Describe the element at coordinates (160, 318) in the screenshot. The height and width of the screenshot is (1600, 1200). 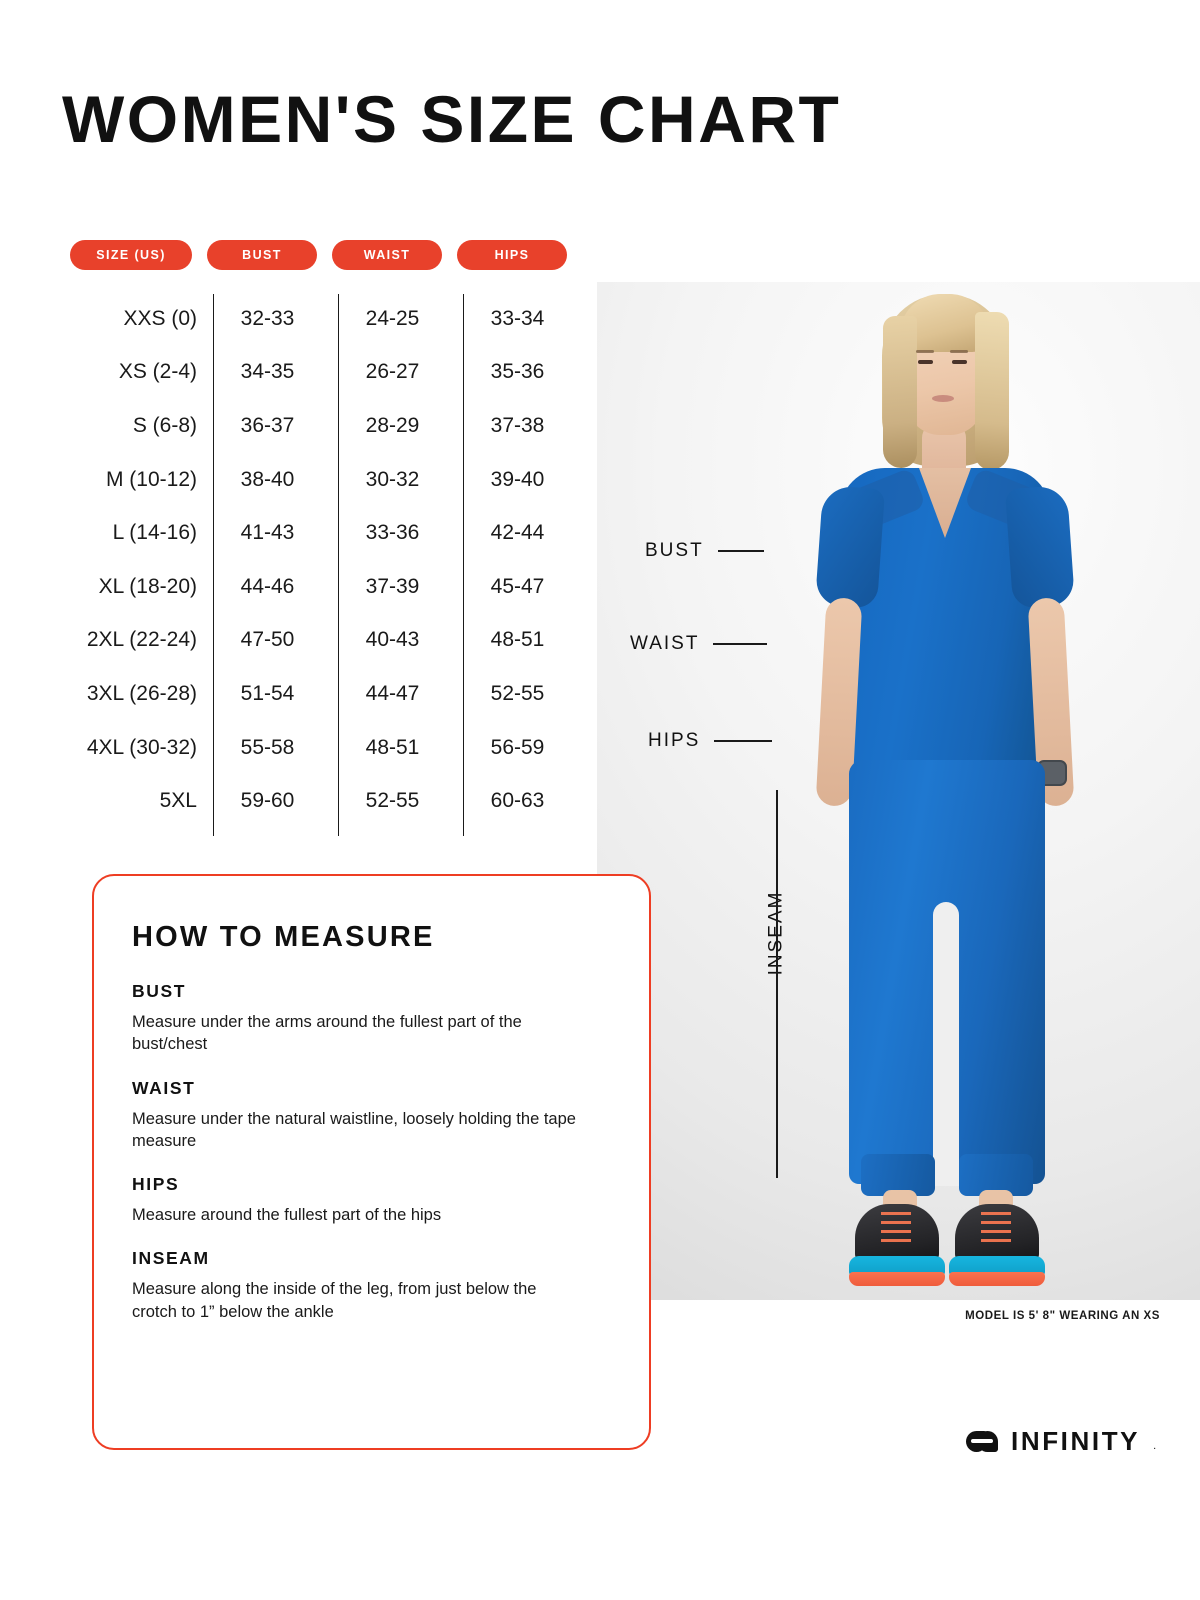
I see `cell-size: XXS (0)` at that location.